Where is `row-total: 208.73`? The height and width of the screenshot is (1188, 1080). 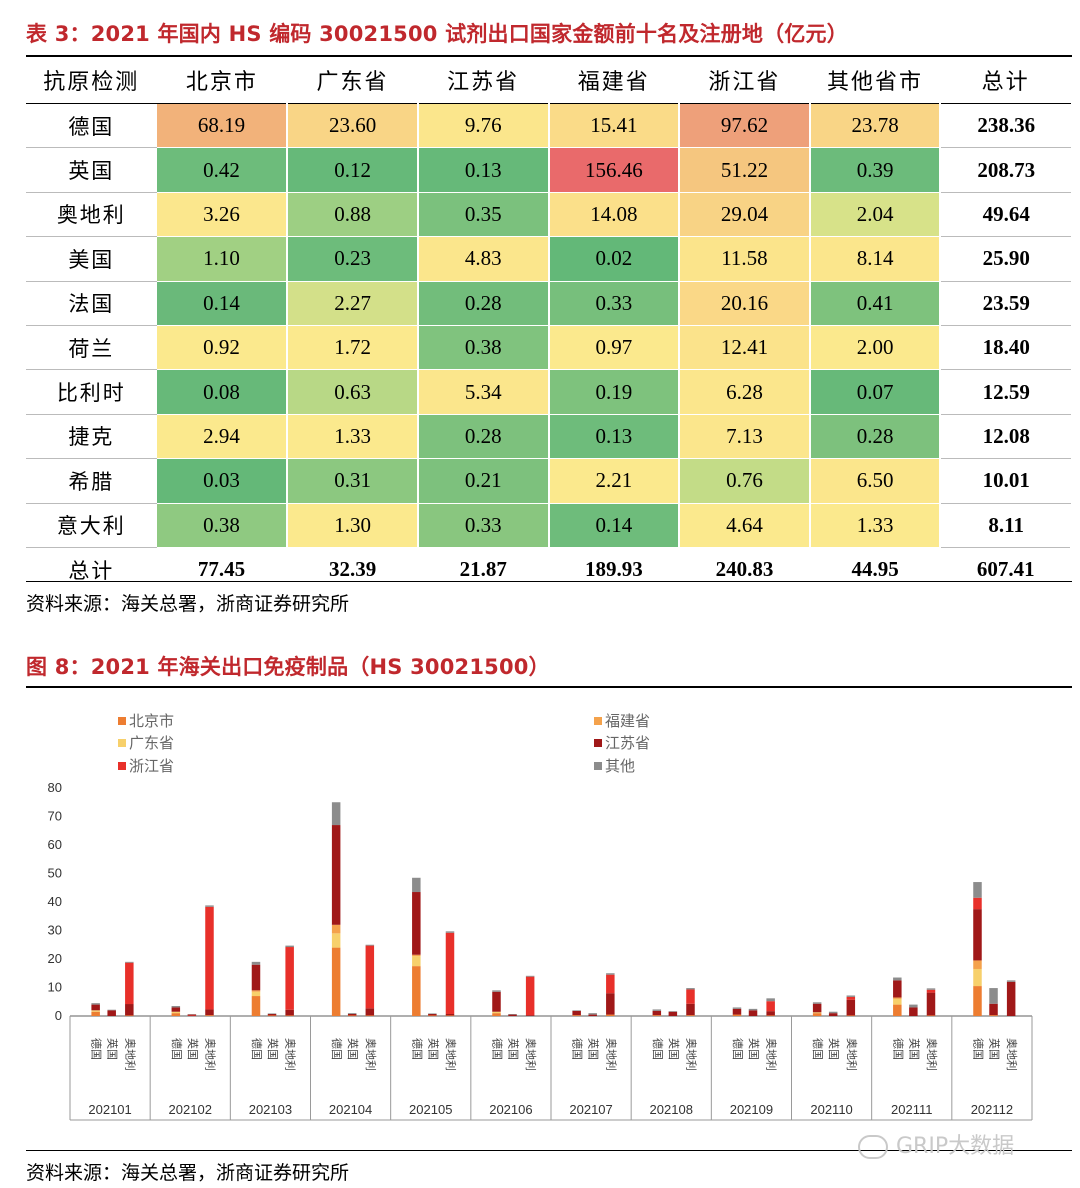 row-total: 208.73 is located at coordinates (1005, 170).